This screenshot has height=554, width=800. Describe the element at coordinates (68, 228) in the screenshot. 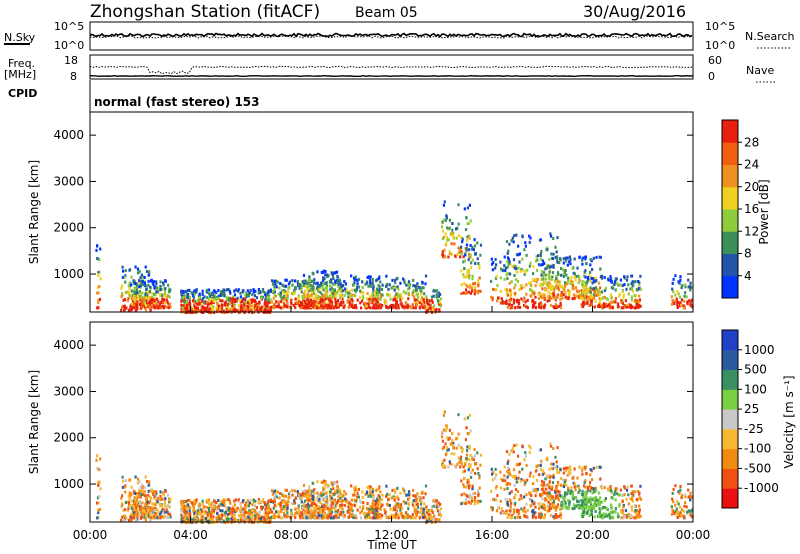

I see `power-ytick-label: 2000` at that location.